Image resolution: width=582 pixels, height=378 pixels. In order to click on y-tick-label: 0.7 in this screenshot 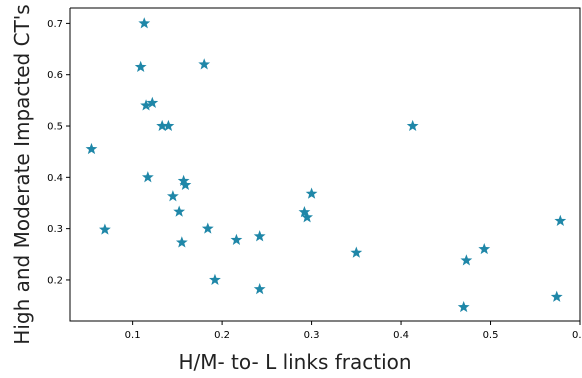, I will do `click(55, 24)`.